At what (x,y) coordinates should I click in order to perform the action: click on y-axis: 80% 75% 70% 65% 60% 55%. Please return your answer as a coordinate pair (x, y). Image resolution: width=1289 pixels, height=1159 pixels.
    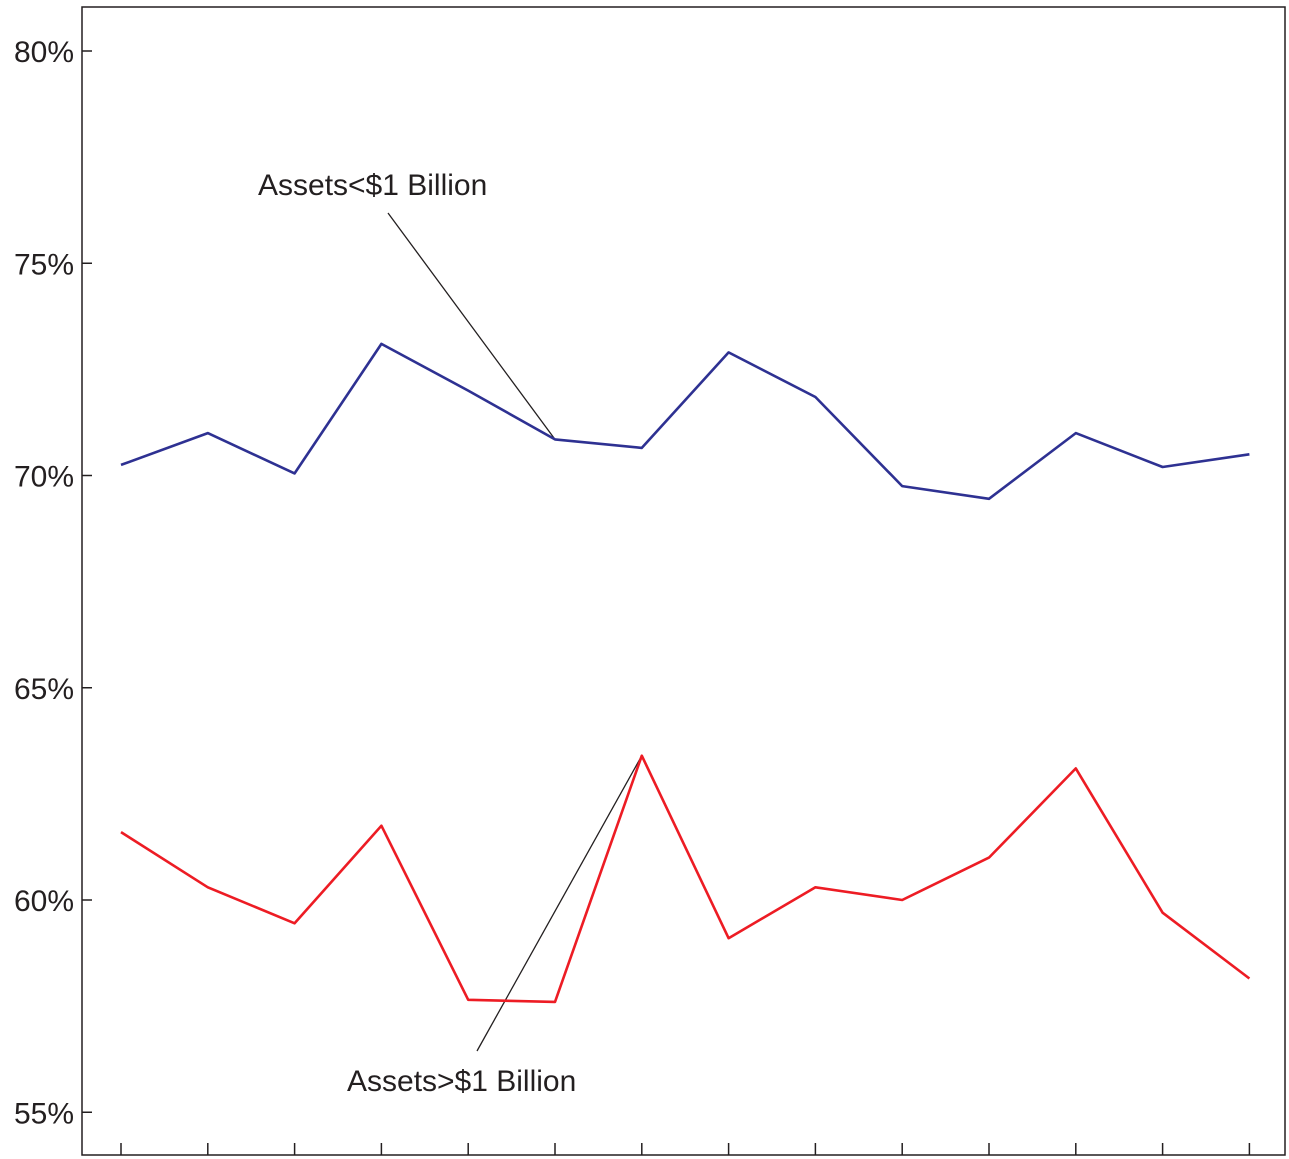
    Looking at the image, I should click on (53, 583).